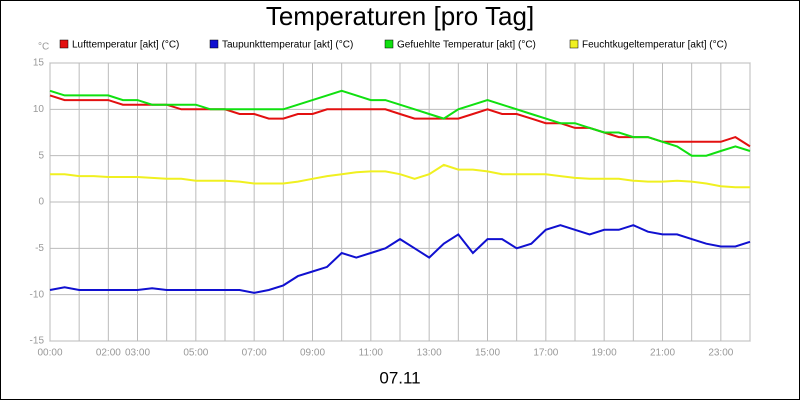  I want to click on y-tick-label: 0, so click(41, 202).